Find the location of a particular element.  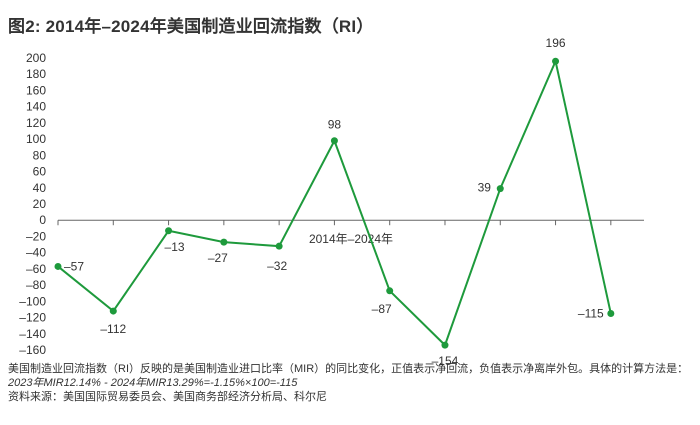

y-tick-label: 60 is located at coordinates (40, 172).